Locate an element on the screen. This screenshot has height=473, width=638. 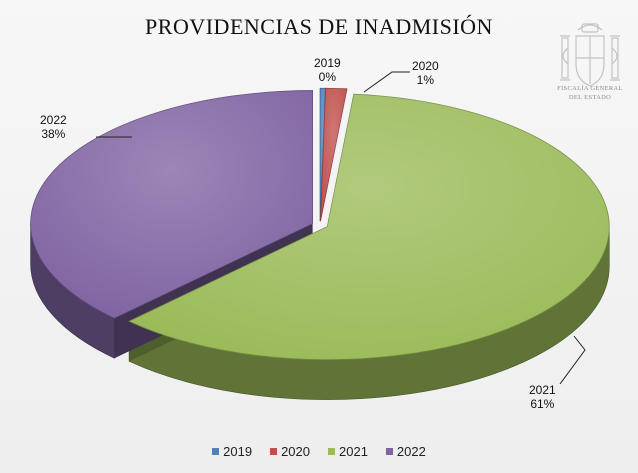
legend-label-2019: 2019 is located at coordinates (238, 451).